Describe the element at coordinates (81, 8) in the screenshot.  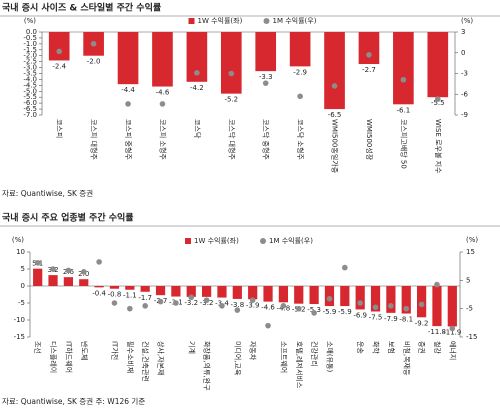
I see `chart-title: 국내 증시 사이즈 & 스타일별 주간 수익률` at that location.